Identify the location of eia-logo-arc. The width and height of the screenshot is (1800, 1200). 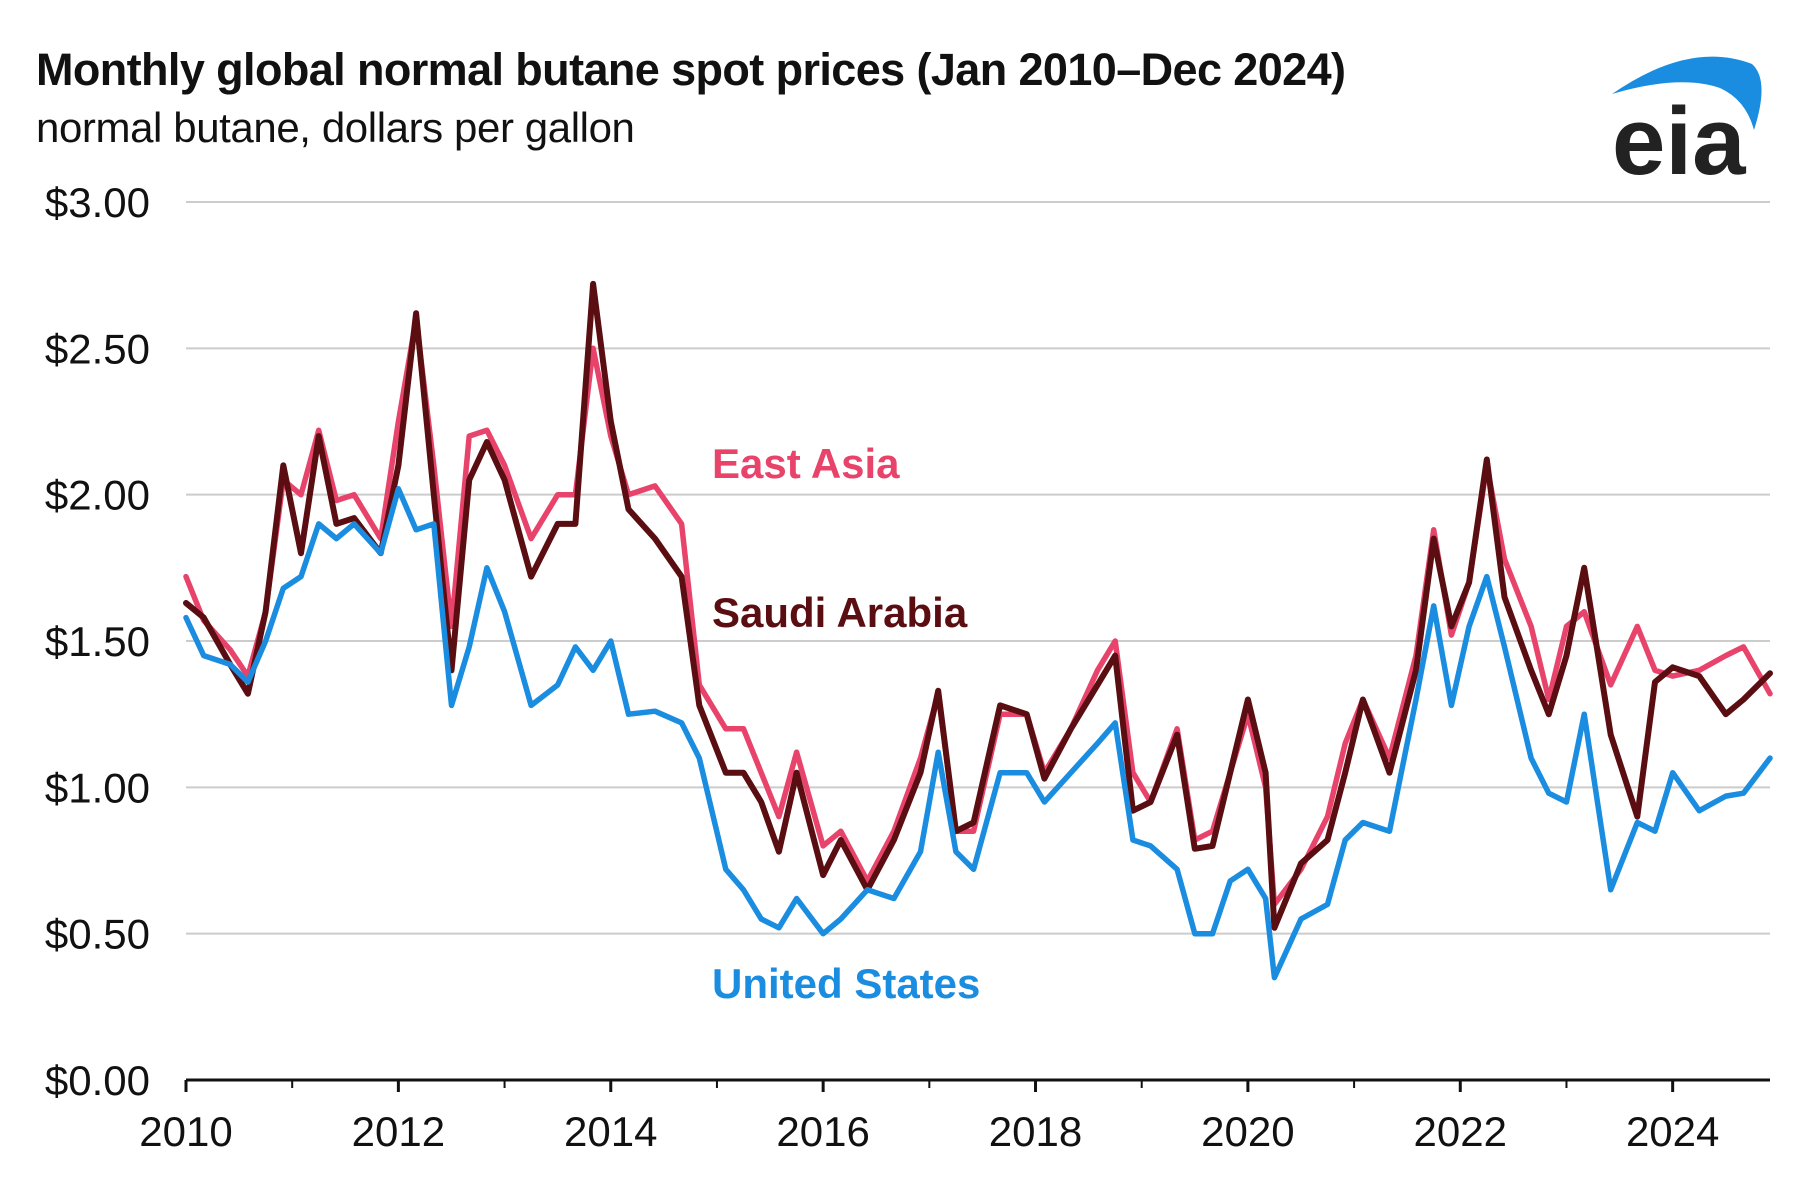
(1687, 93).